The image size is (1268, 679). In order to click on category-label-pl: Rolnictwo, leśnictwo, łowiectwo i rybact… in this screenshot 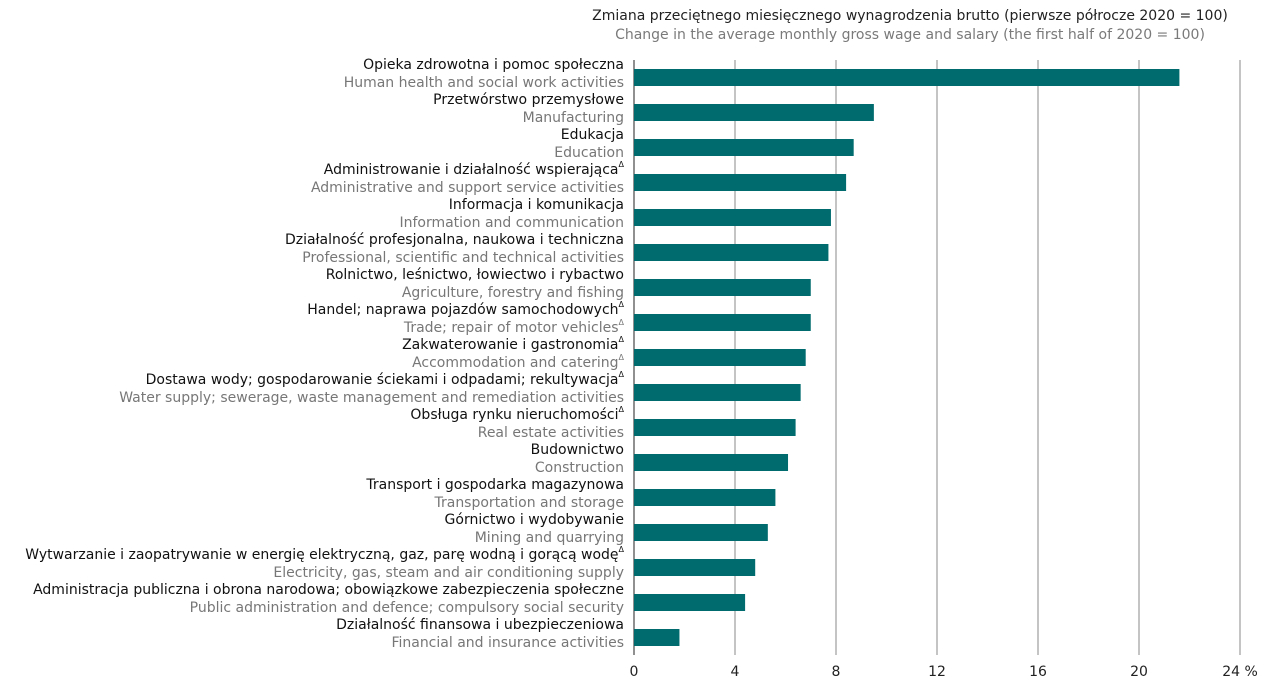, I will do `click(475, 275)`.